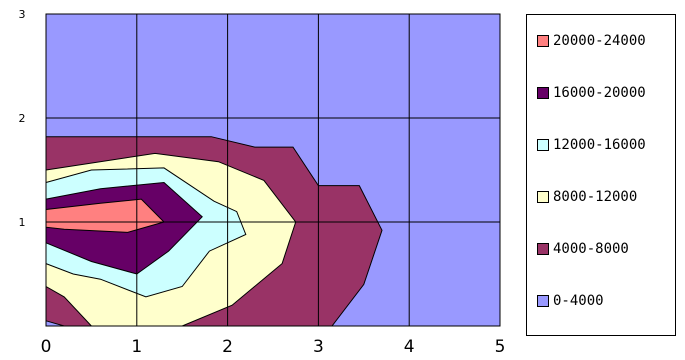 The width and height of the screenshot is (685, 360). I want to click on legend-item: 0-4000, so click(570, 301).